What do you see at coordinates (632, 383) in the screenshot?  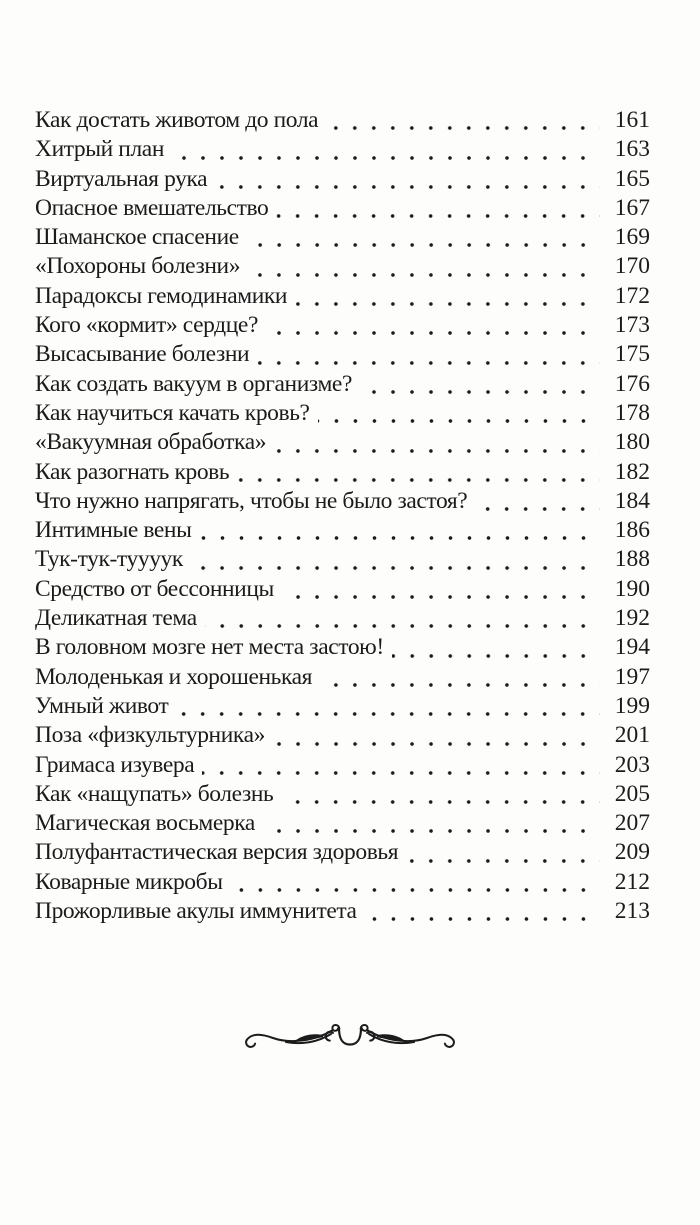 I see `toc-entry-page: 176` at bounding box center [632, 383].